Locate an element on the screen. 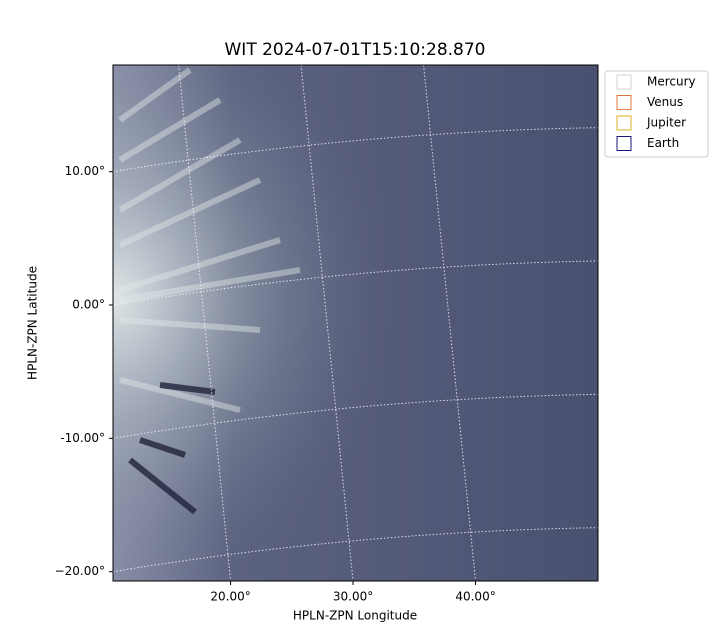  legend is located at coordinates (656, 114).